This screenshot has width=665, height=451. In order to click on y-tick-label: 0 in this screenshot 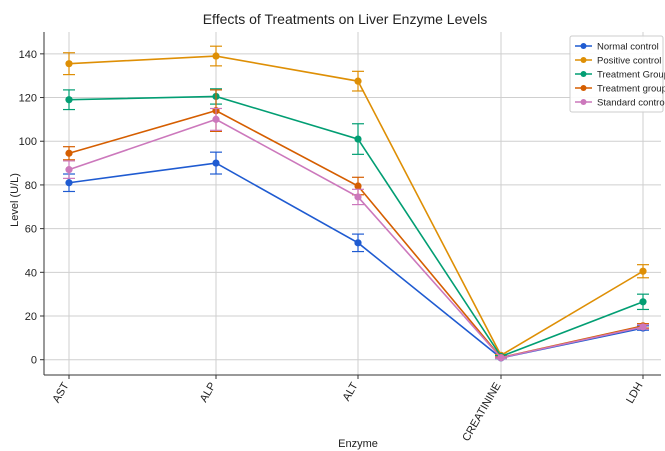, I will do `click(34, 361)`.